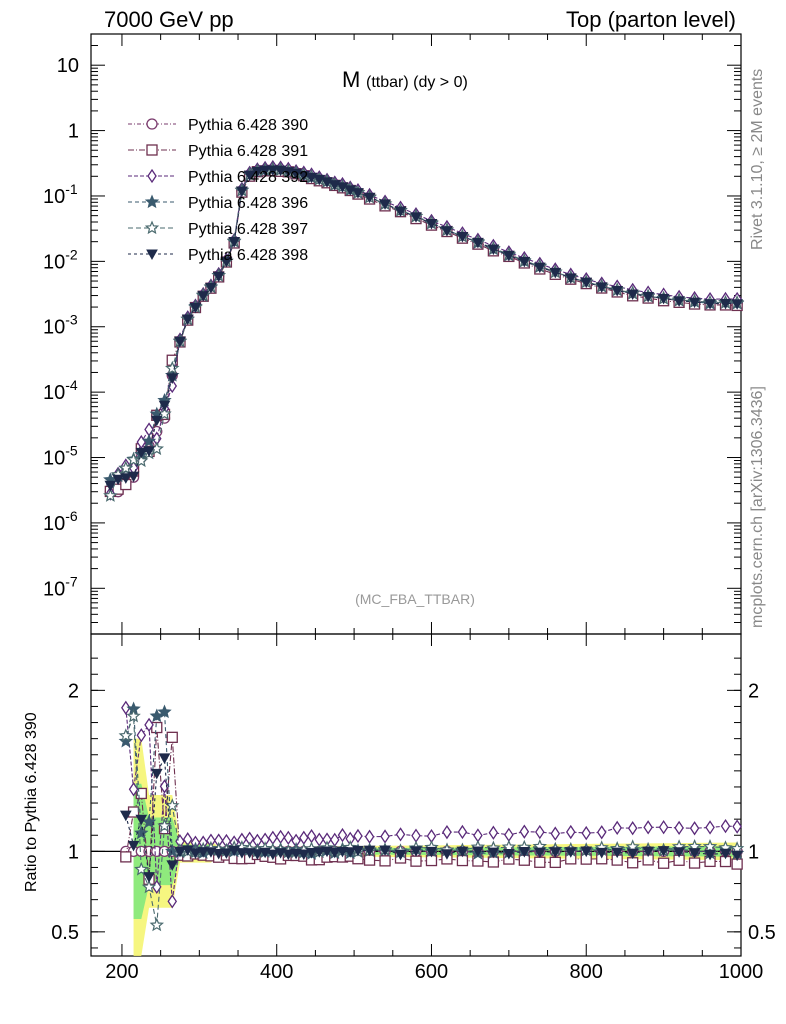  I want to click on ratio-y-tick-label-right: 0.5, so click(762, 933).